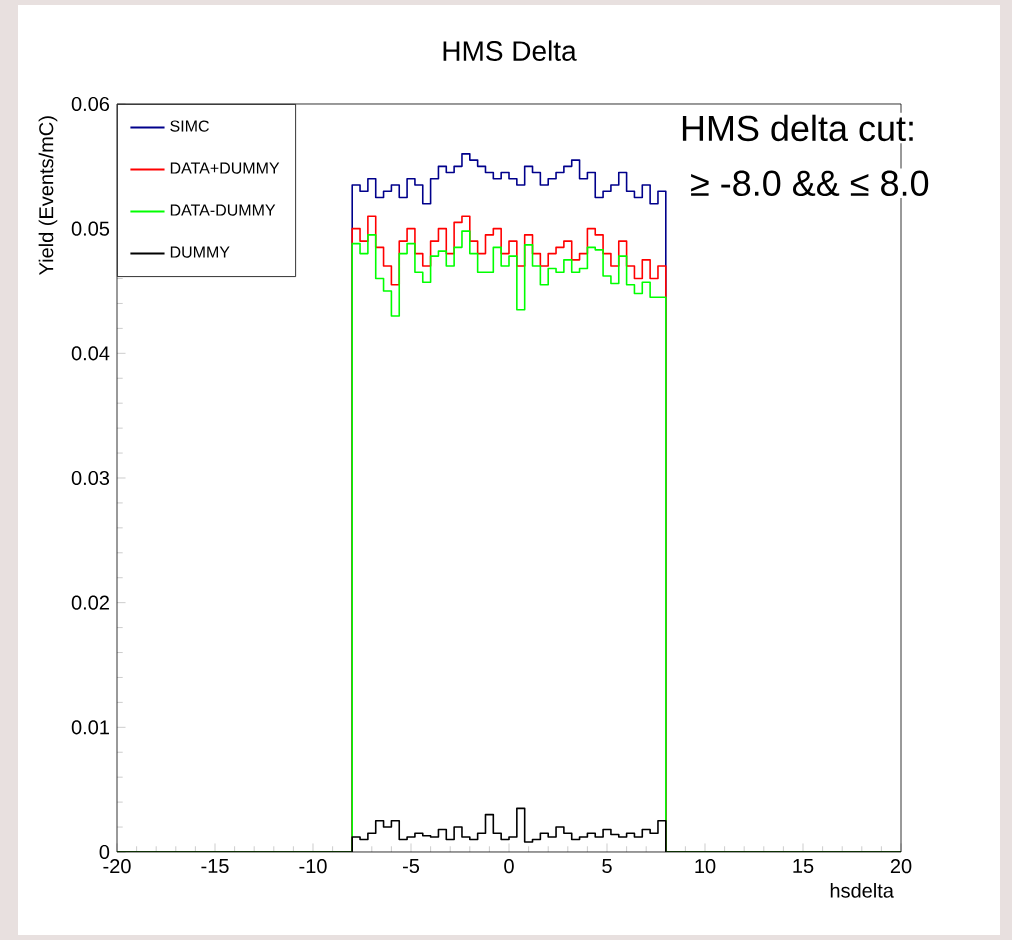 The image size is (1012, 940). Describe the element at coordinates (48, 196) in the screenshot. I see `y-axis-title: Yield (Events/mC)` at that location.